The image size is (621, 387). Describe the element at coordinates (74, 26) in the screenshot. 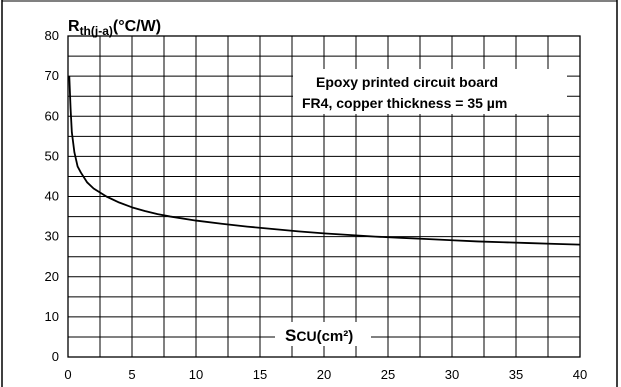

I see `y-axis-label-main: R` at that location.